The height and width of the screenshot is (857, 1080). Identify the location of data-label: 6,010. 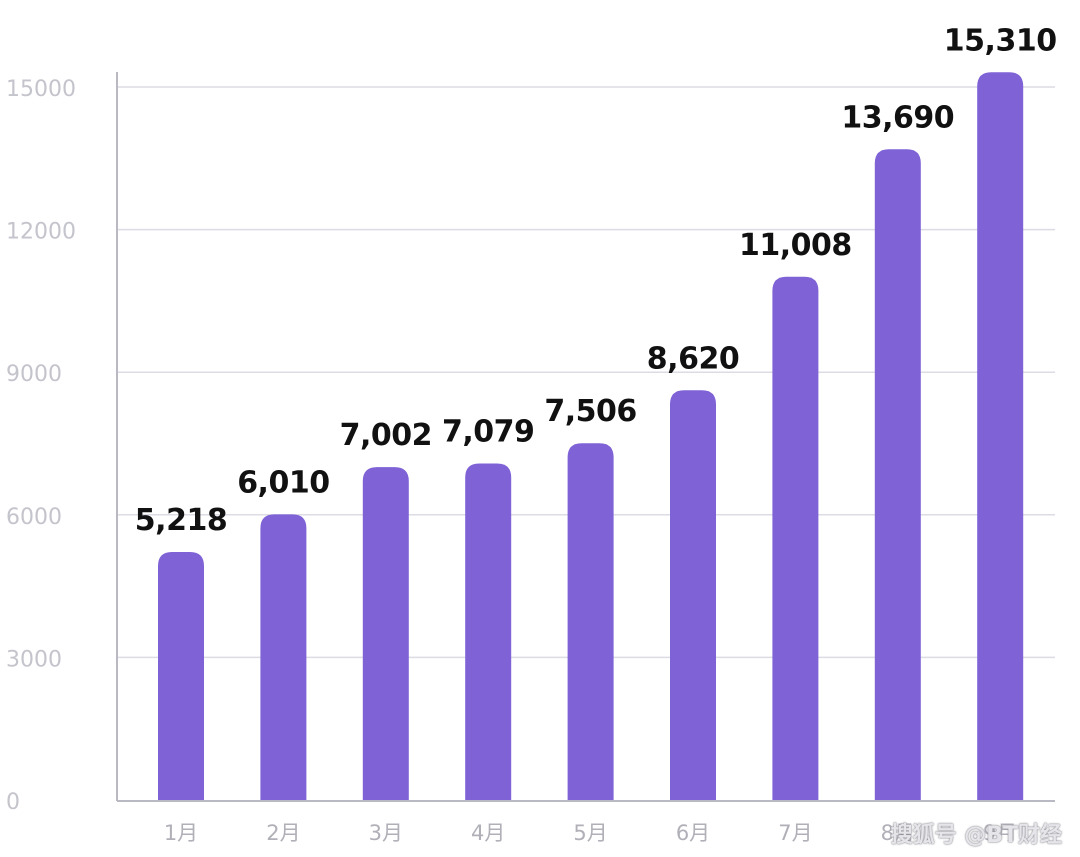
(283, 482).